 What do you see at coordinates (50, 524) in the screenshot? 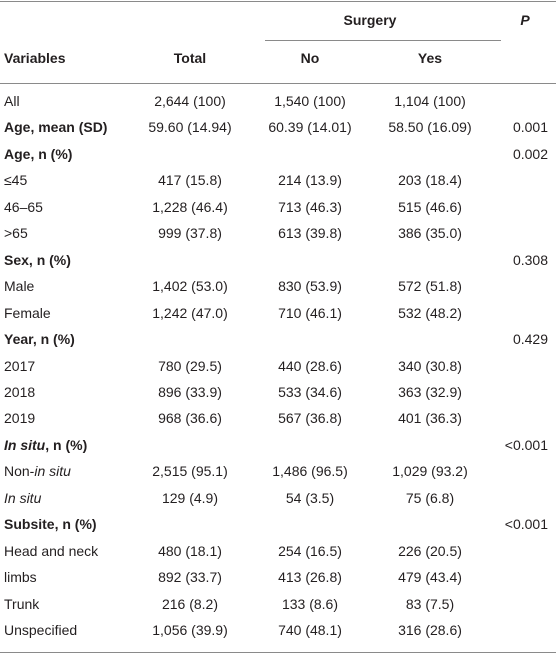
I see `row-label: Subsite, n (%)` at bounding box center [50, 524].